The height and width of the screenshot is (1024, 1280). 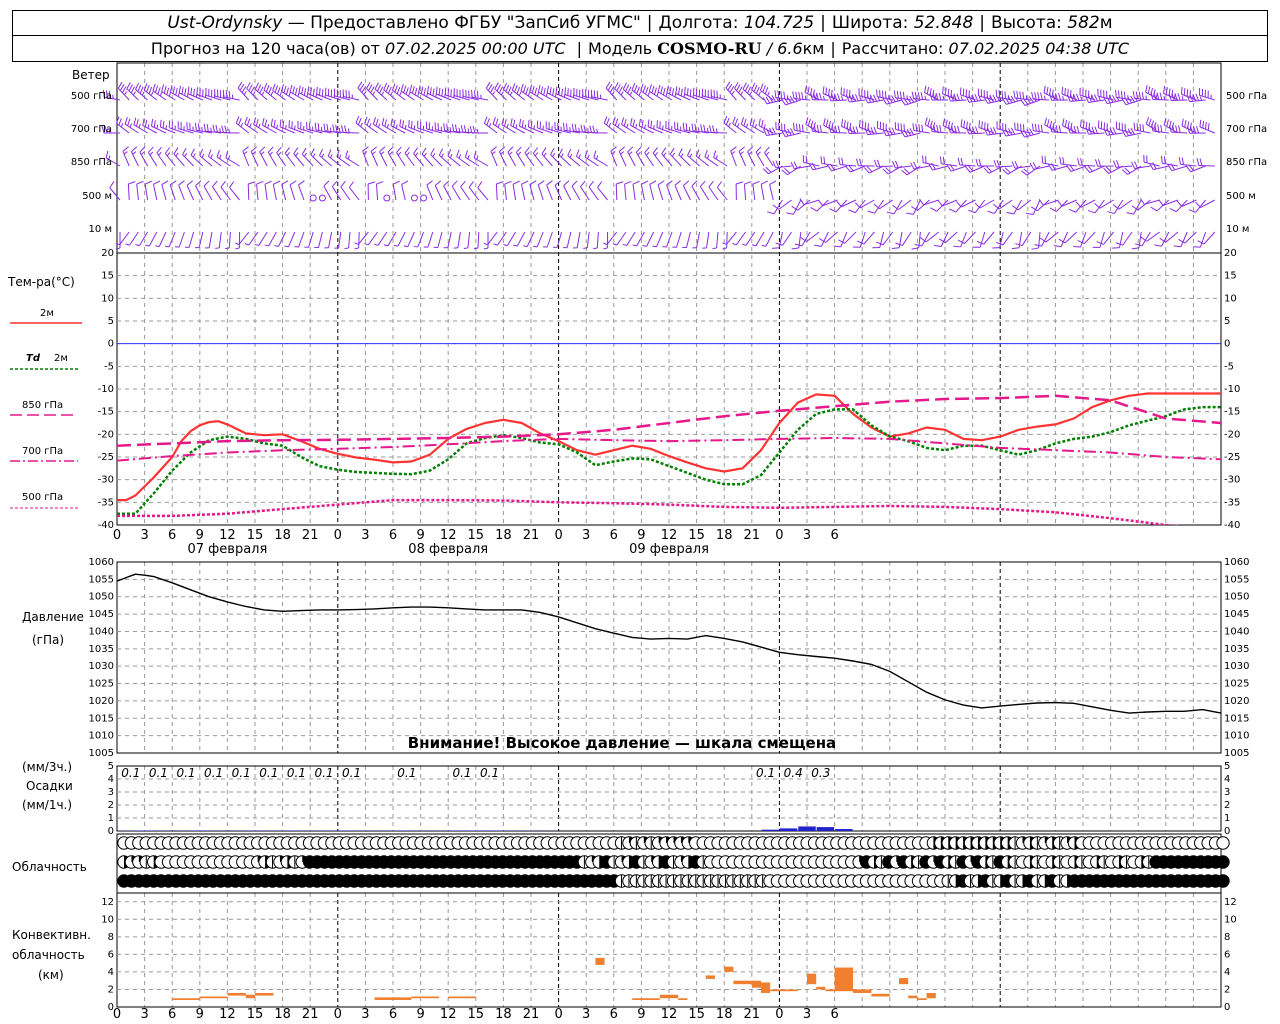 I want to click on y-tick-label-left: 1035, so click(x=101, y=649).